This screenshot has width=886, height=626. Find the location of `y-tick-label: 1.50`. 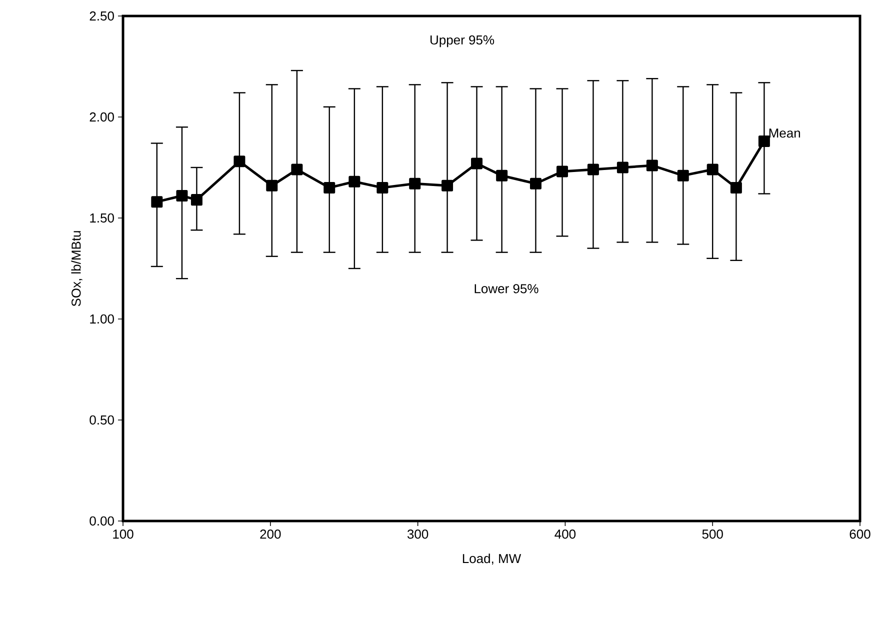

y-tick-label: 1.50 is located at coordinates (102, 218).